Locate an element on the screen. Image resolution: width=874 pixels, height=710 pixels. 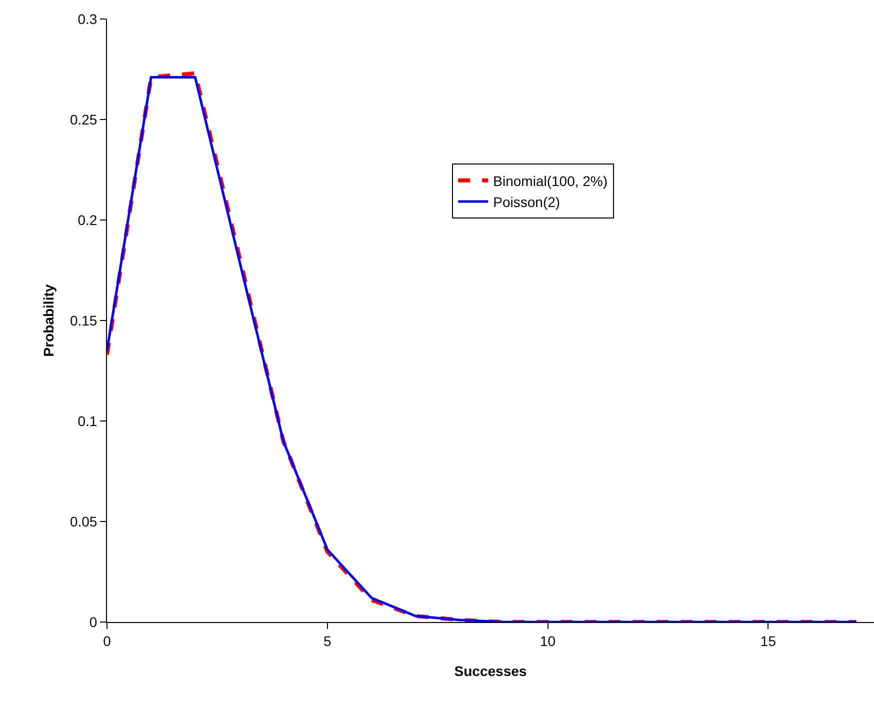
x-axis-title: Successes is located at coordinates (490, 671).